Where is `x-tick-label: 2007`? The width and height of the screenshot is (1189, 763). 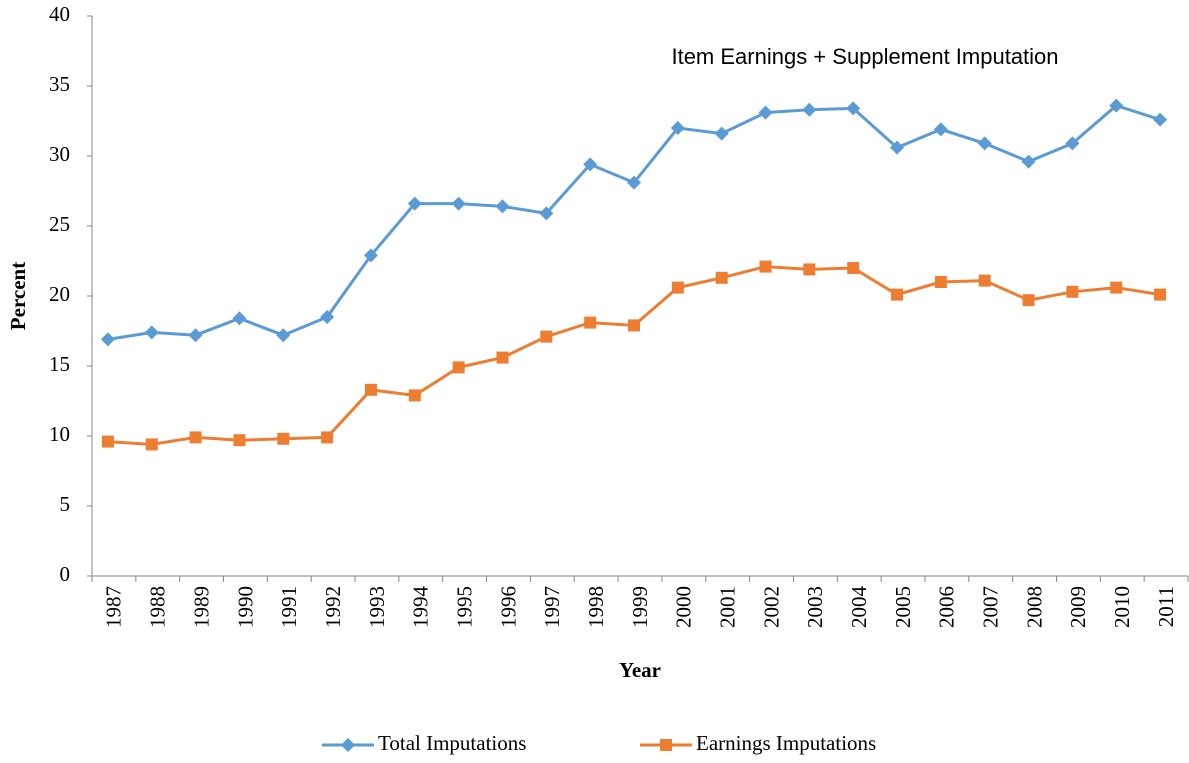
x-tick-label: 2007 is located at coordinates (991, 607).